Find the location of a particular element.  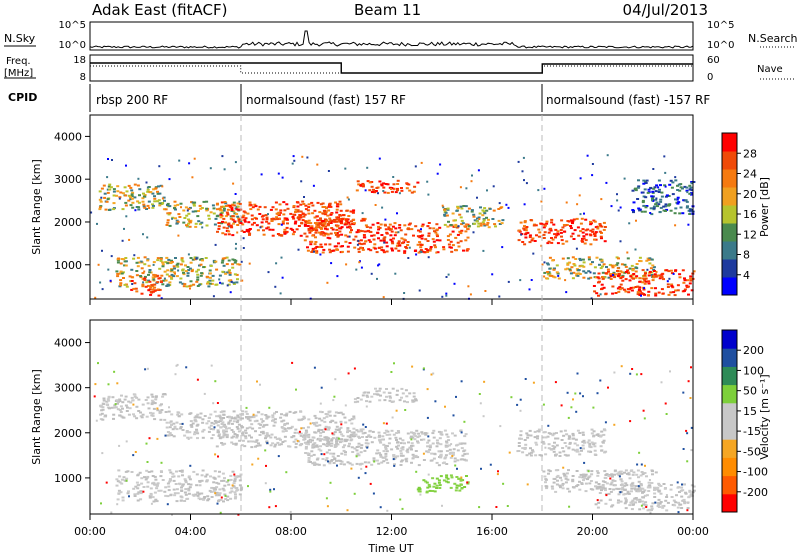

velocity-ylabel: Slant Range [km] is located at coordinates (36, 417).